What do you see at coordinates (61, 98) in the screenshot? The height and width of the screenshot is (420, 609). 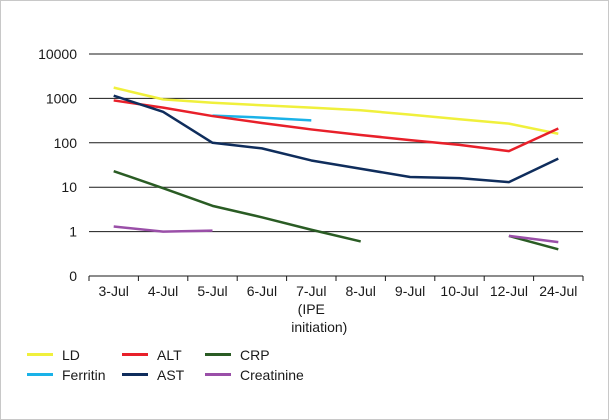 I see `y-tick-label: 1000` at bounding box center [61, 98].